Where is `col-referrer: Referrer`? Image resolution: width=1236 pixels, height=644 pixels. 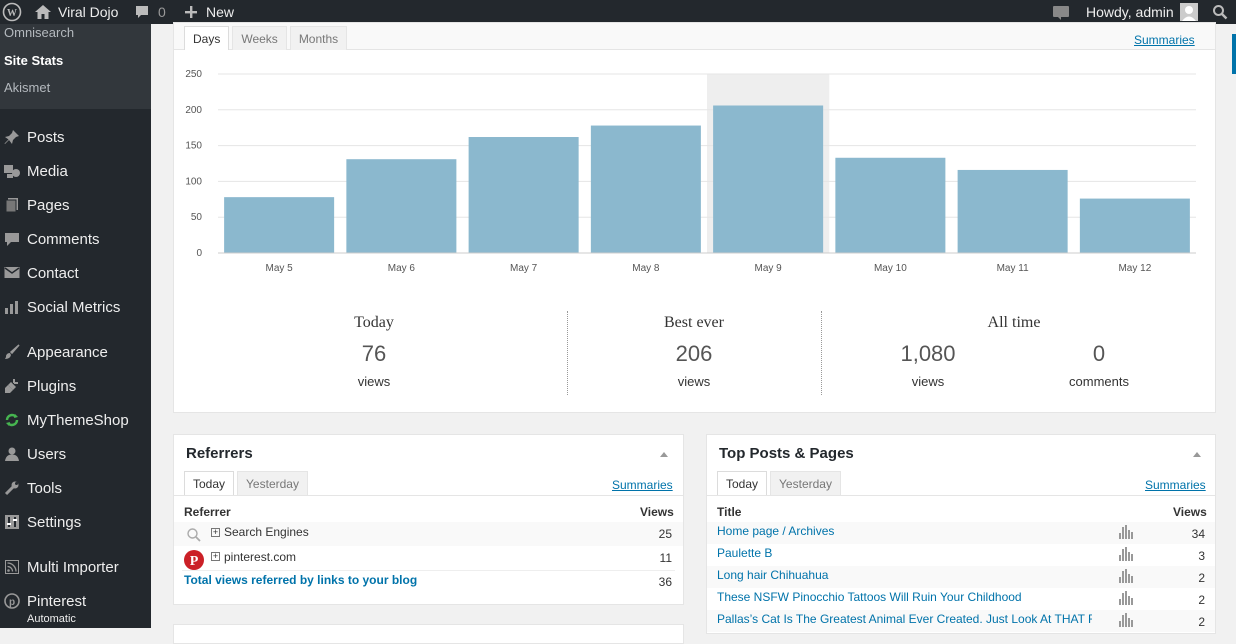 col-referrer: Referrer is located at coordinates (207, 512).